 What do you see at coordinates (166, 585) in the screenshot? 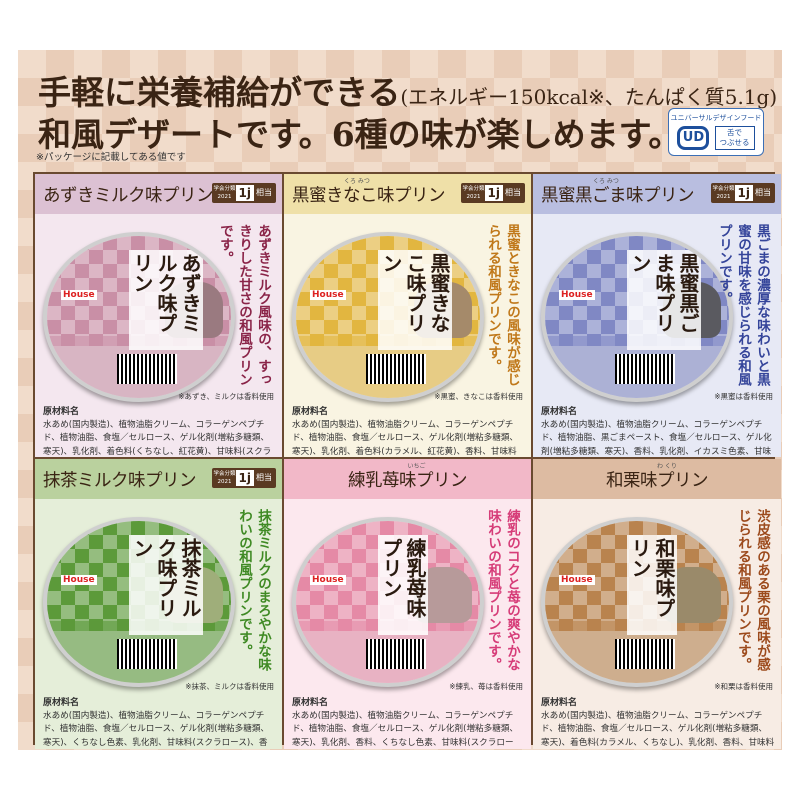
I see `cup-label-name: 抹茶ミルク味プリン` at bounding box center [166, 585].